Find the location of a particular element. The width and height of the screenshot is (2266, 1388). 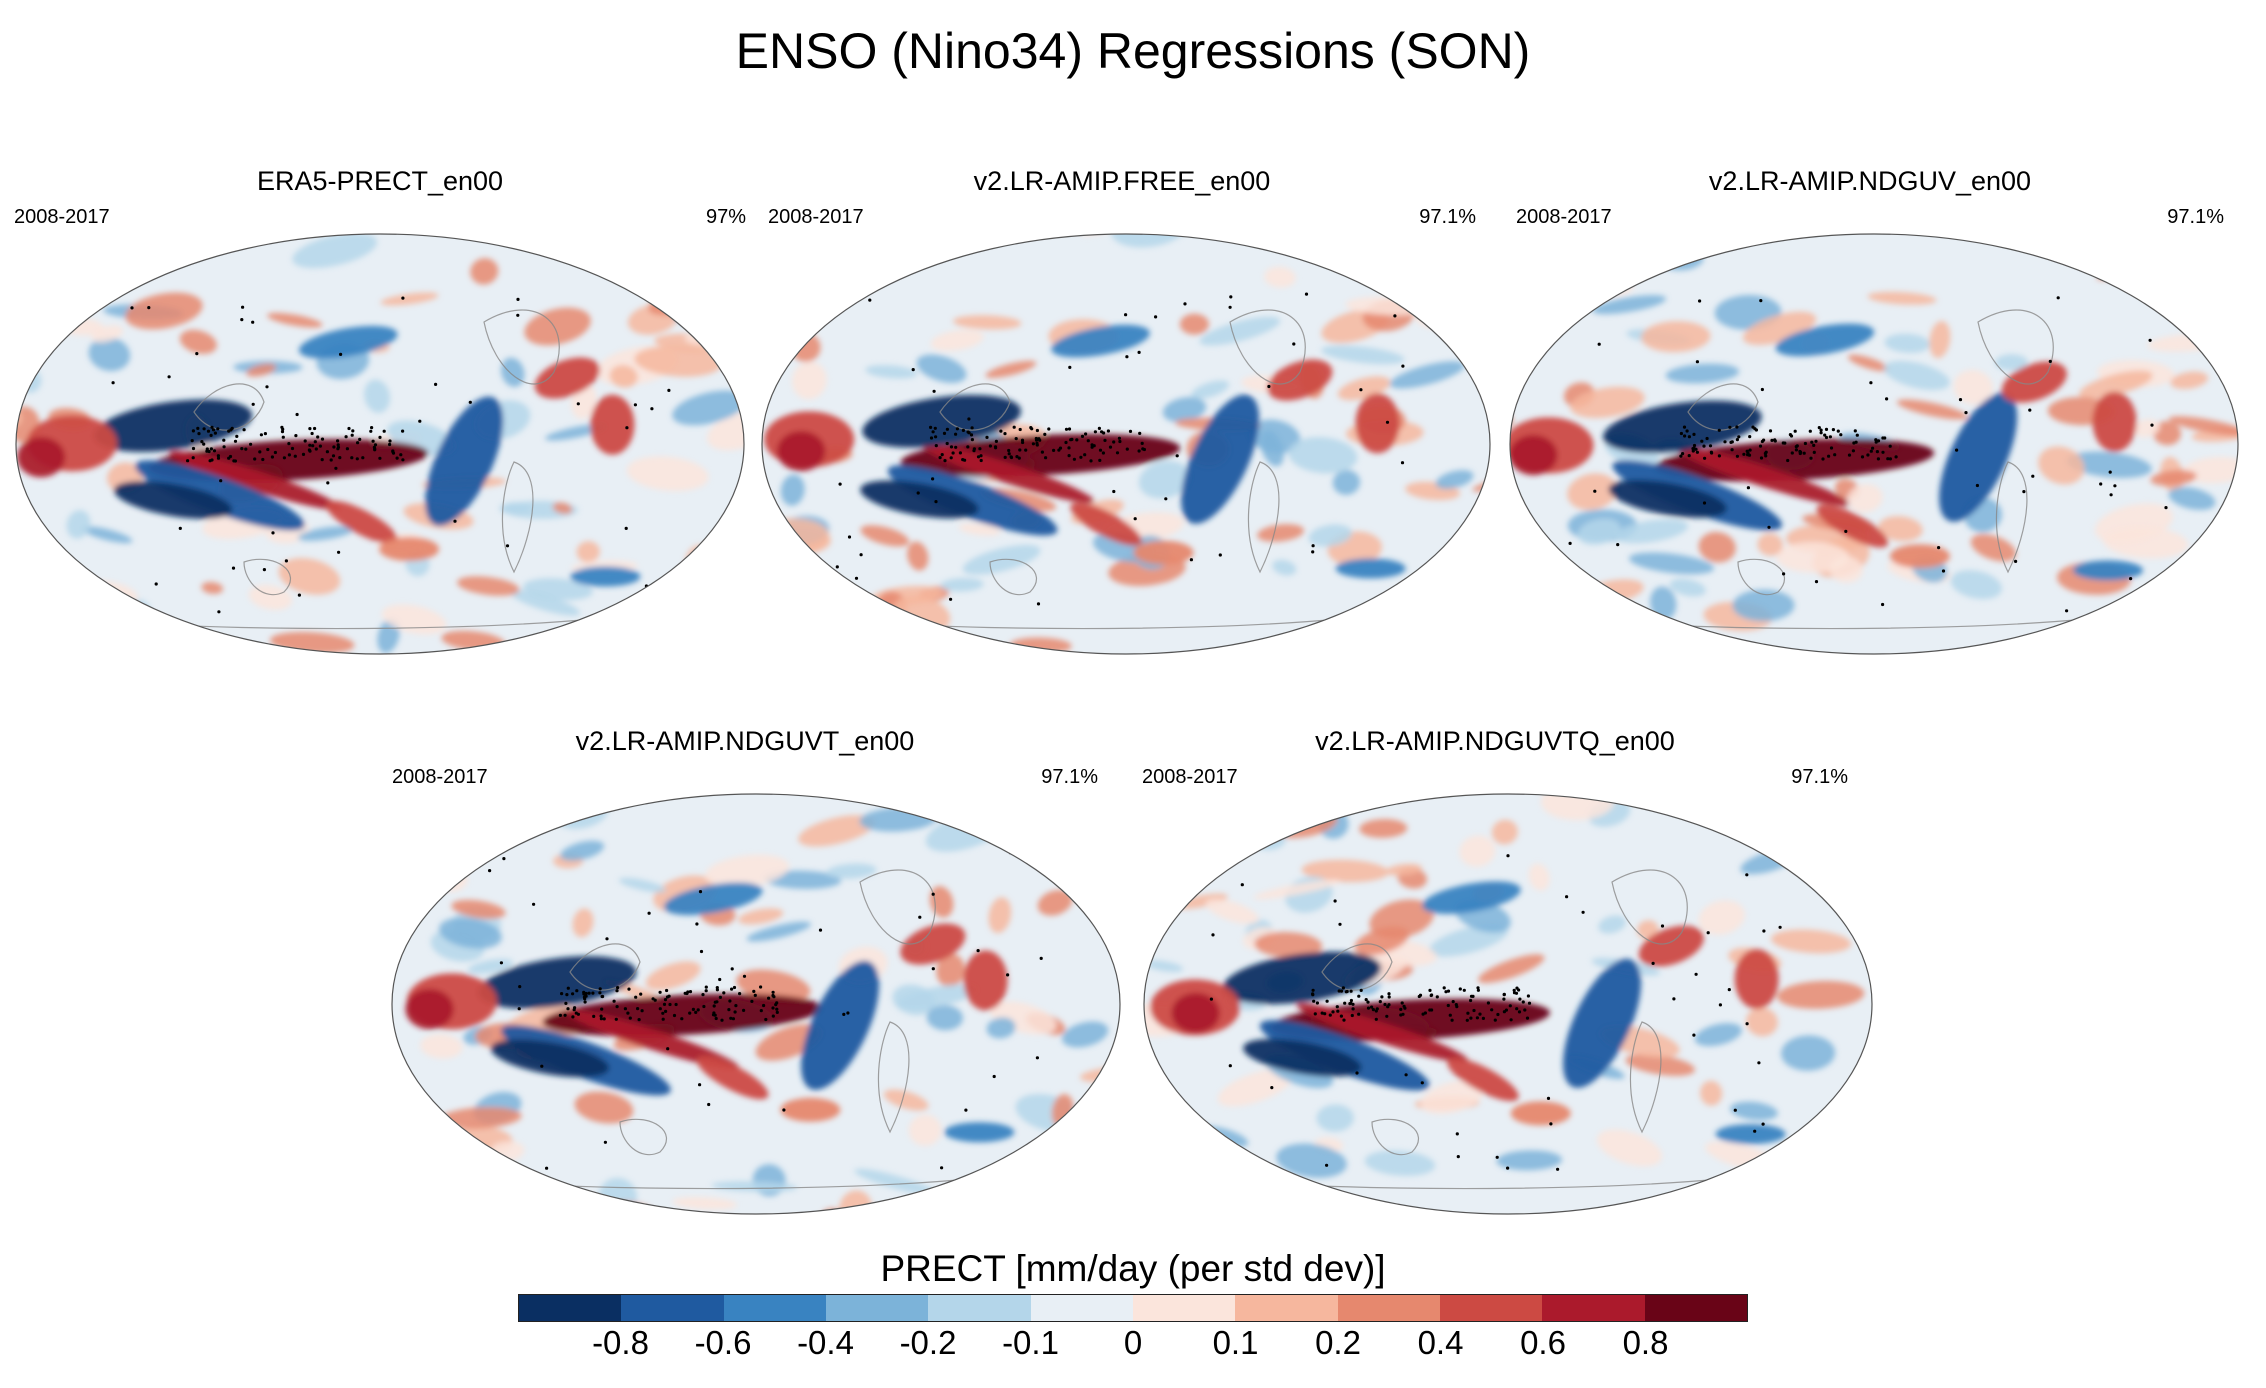

panel-title: v2.LR-AMIP.NDGUVTQ_en00 is located at coordinates (1495, 741).